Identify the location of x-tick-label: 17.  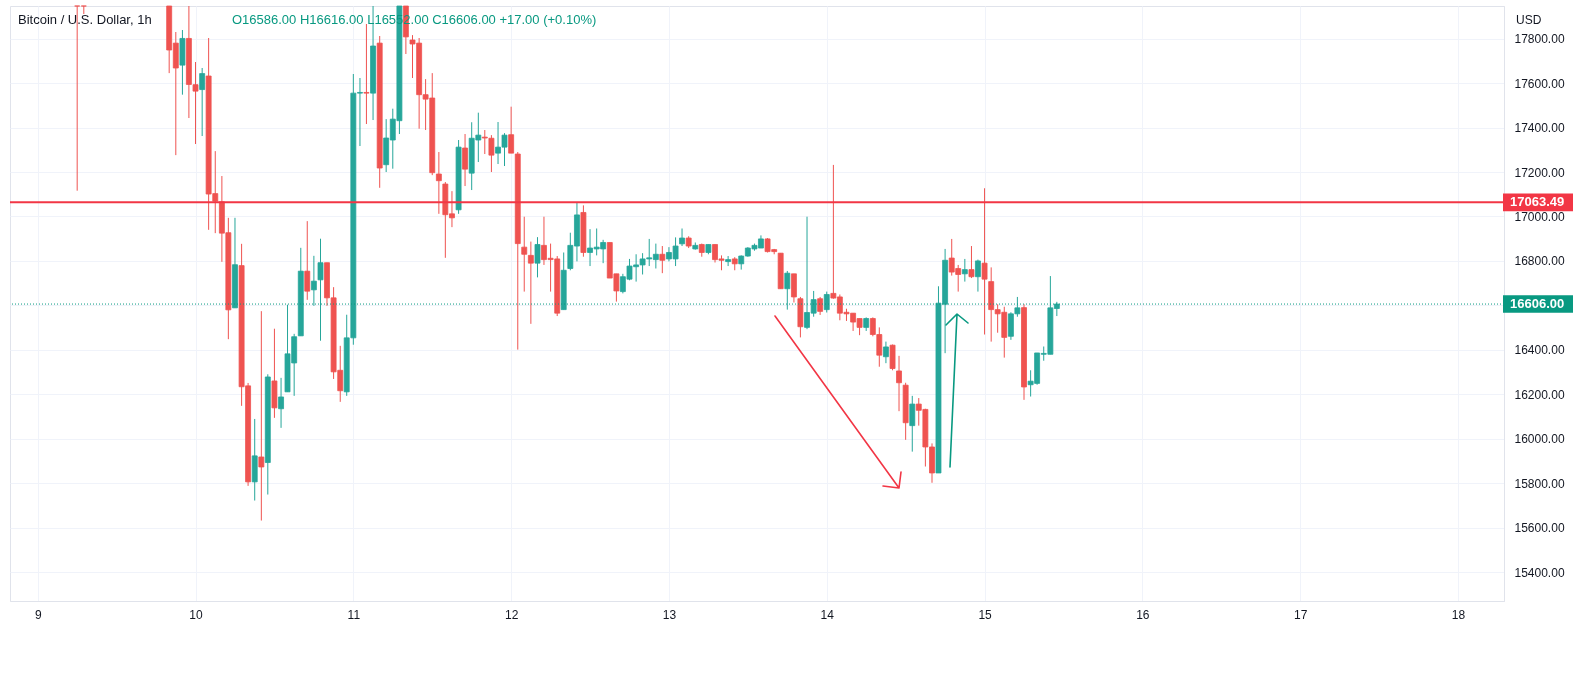
(1300, 614).